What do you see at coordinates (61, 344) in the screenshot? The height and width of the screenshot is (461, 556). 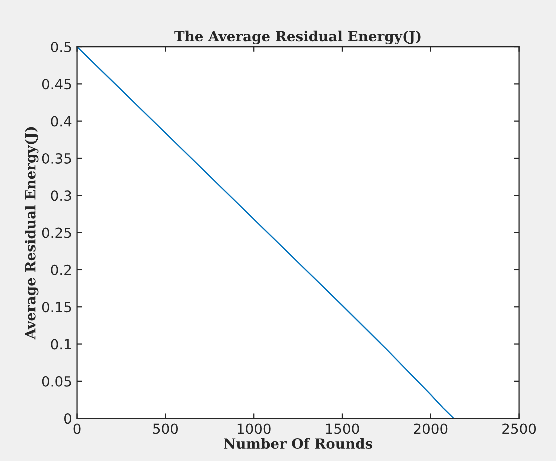 I see `y-tick-label: 0.1` at bounding box center [61, 344].